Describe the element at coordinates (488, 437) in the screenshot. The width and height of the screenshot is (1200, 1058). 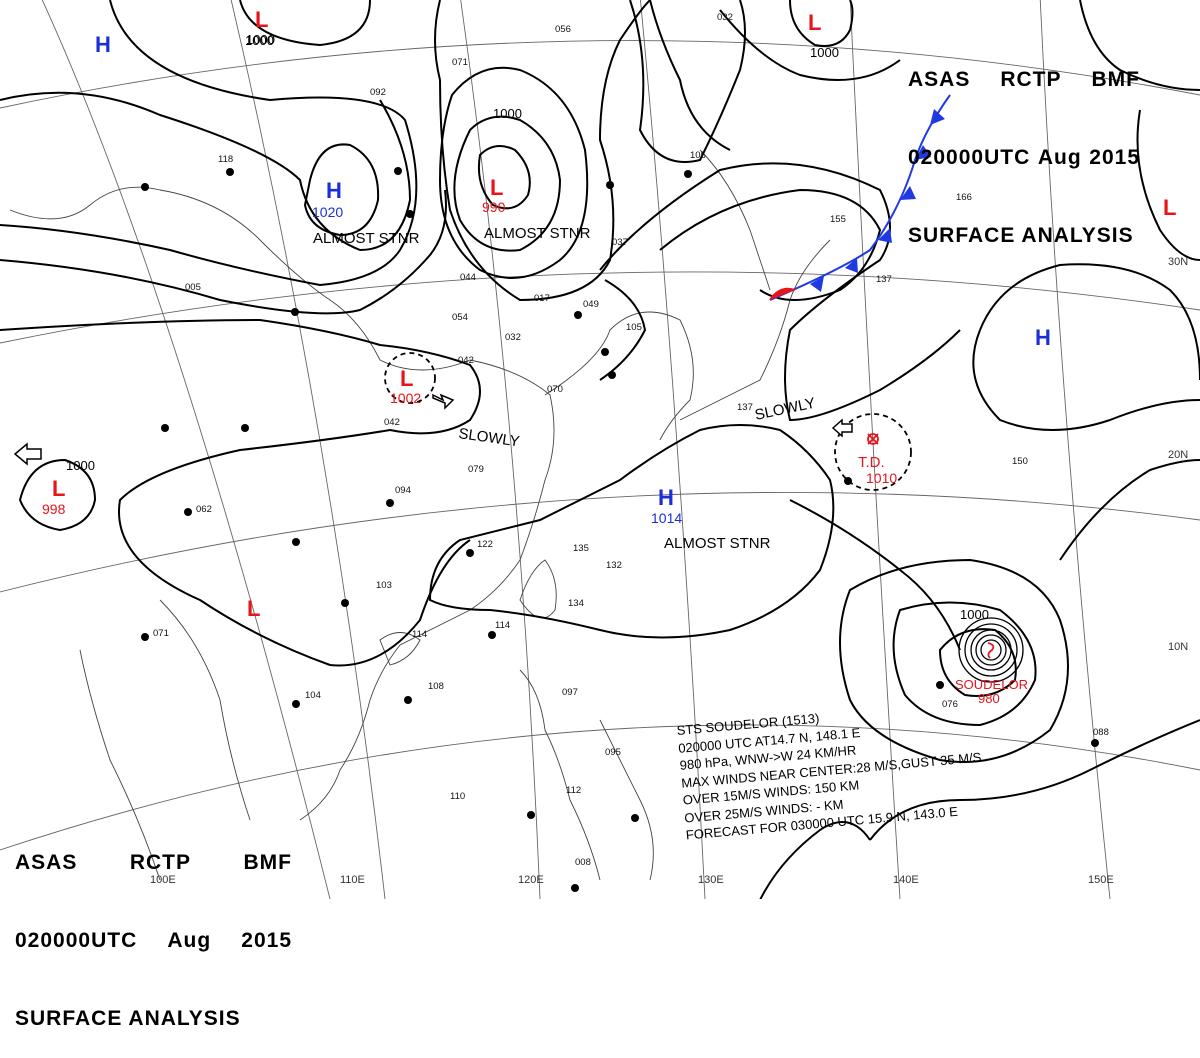
I see `motion-slowly: SLOWLY` at that location.